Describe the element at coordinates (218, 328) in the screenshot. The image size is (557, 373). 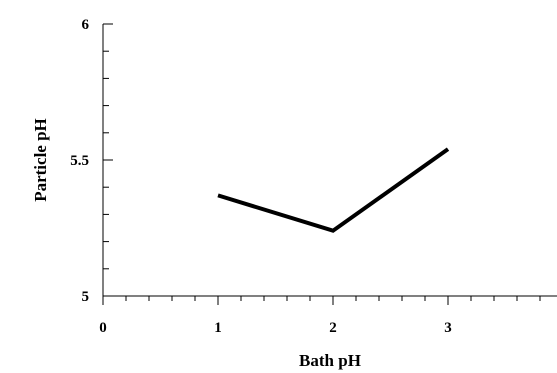
I see `x-tick-label: 1` at that location.